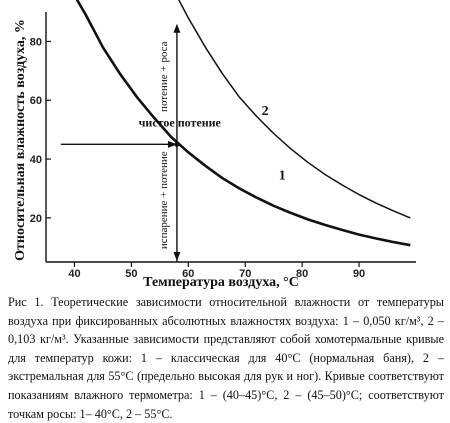 This screenshot has width=450, height=423. What do you see at coordinates (164, 76) in the screenshot?
I see `sweat-dew-label: потение + роса` at bounding box center [164, 76].